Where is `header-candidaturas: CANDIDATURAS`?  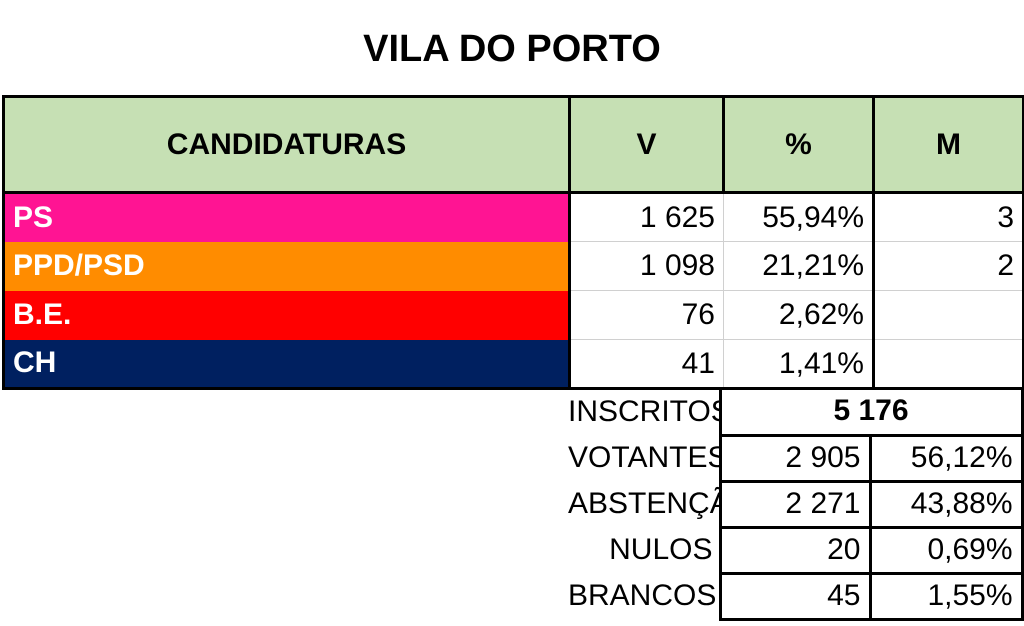
header-candidaturas: CANDIDATURAS is located at coordinates (286, 144).